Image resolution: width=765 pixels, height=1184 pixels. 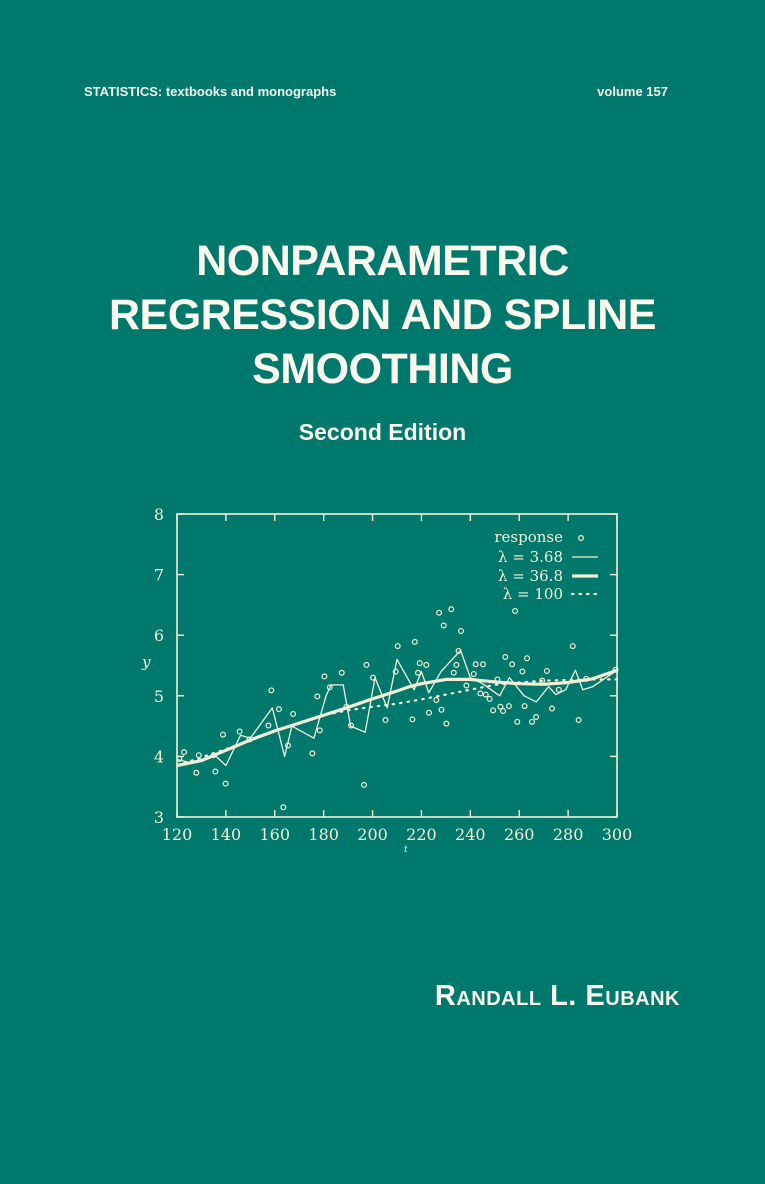 I want to click on x-tick-label: 160, so click(x=275, y=834).